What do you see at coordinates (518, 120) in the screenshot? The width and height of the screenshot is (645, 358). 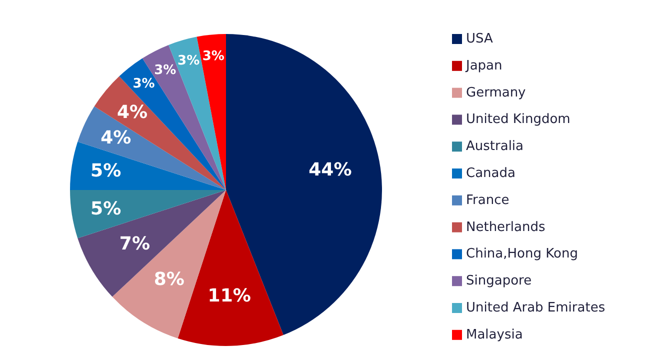 I see `legend-label: United Kingdom` at bounding box center [518, 120].